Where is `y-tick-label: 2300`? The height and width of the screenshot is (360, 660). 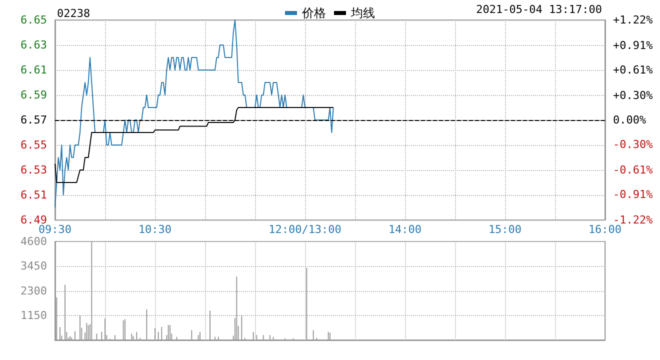
y-tick-label: 2300 is located at coordinates (33, 291).